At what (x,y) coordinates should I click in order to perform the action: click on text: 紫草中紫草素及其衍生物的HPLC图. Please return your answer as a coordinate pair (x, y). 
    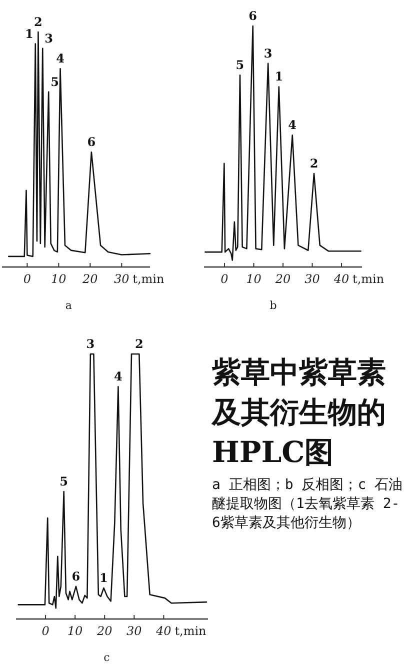
    Looking at the image, I should click on (299, 412).